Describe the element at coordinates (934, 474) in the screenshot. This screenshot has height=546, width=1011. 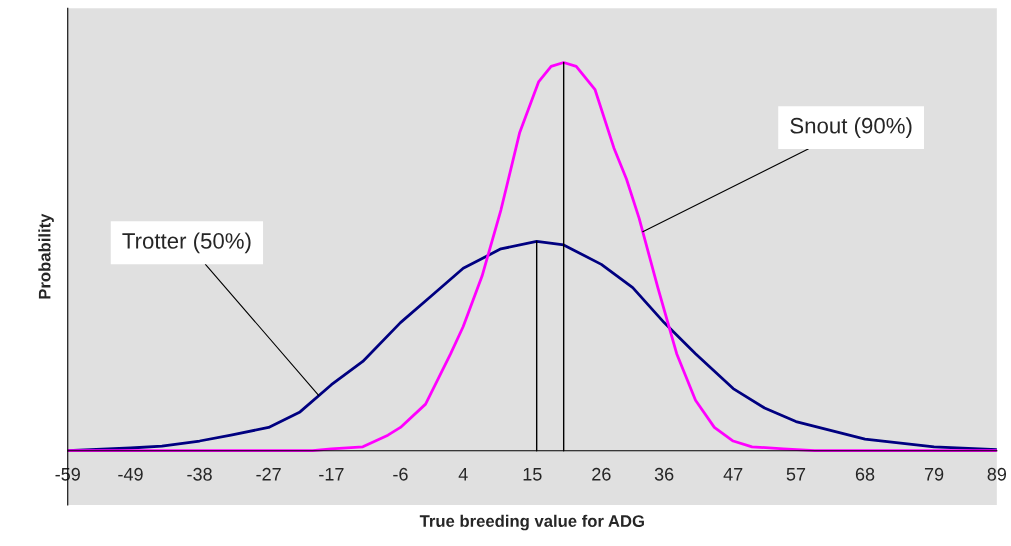
I see `x-tick-label: 79` at that location.